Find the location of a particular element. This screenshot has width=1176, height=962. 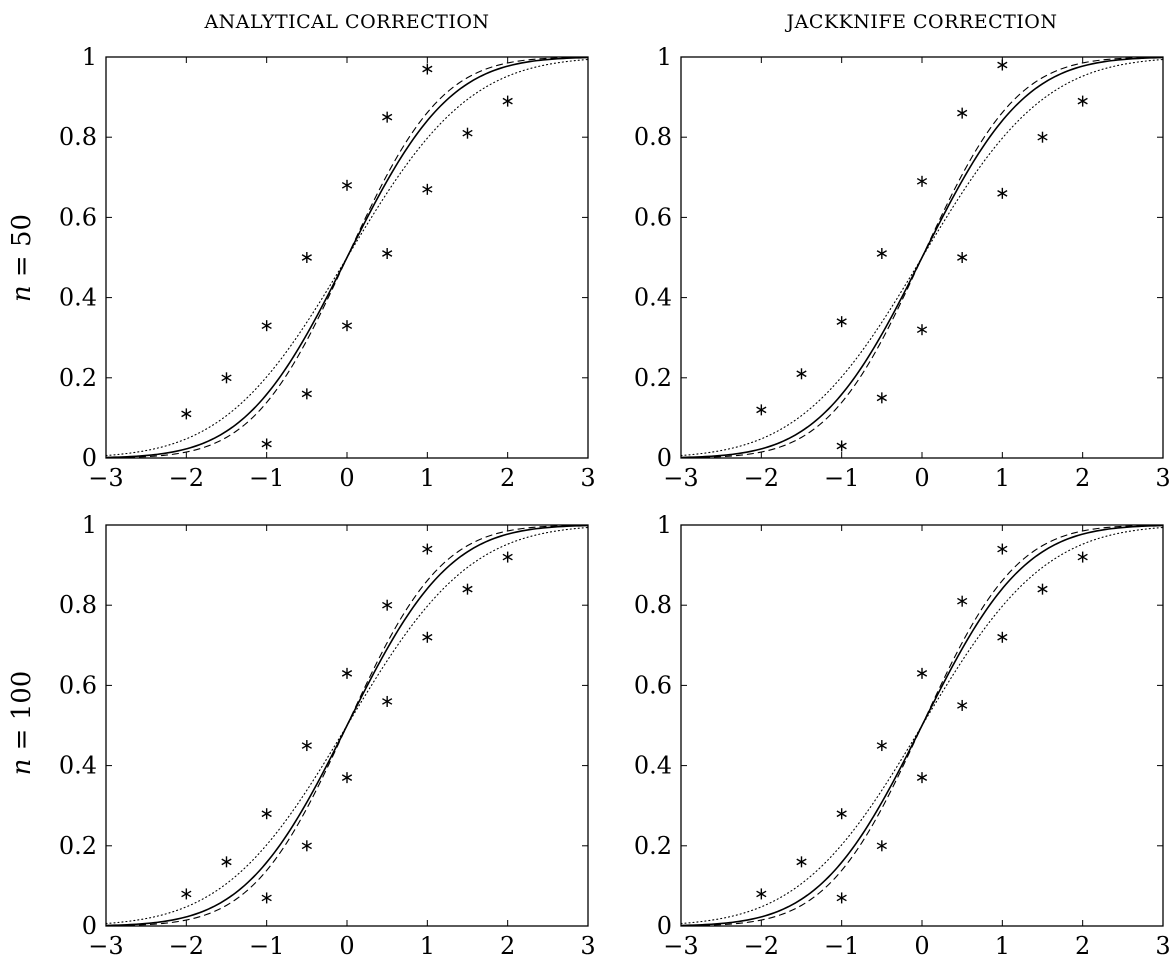

column-title-jackknife: JACKKNIFE CORRECTION is located at coordinates (921, 22).